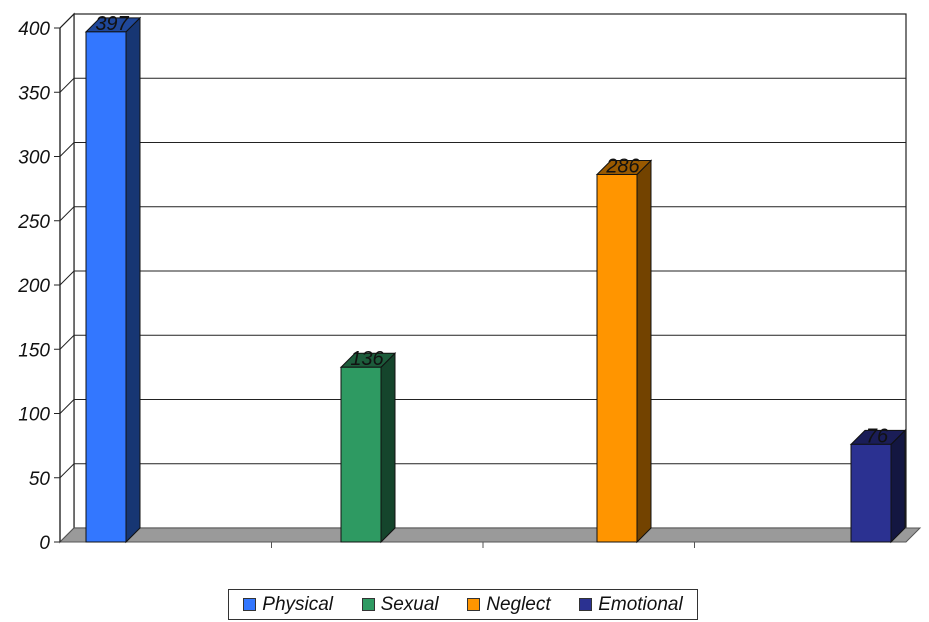 This screenshot has width=929, height=622. Describe the element at coordinates (34, 158) in the screenshot. I see `y-tick-label: 300` at that location.